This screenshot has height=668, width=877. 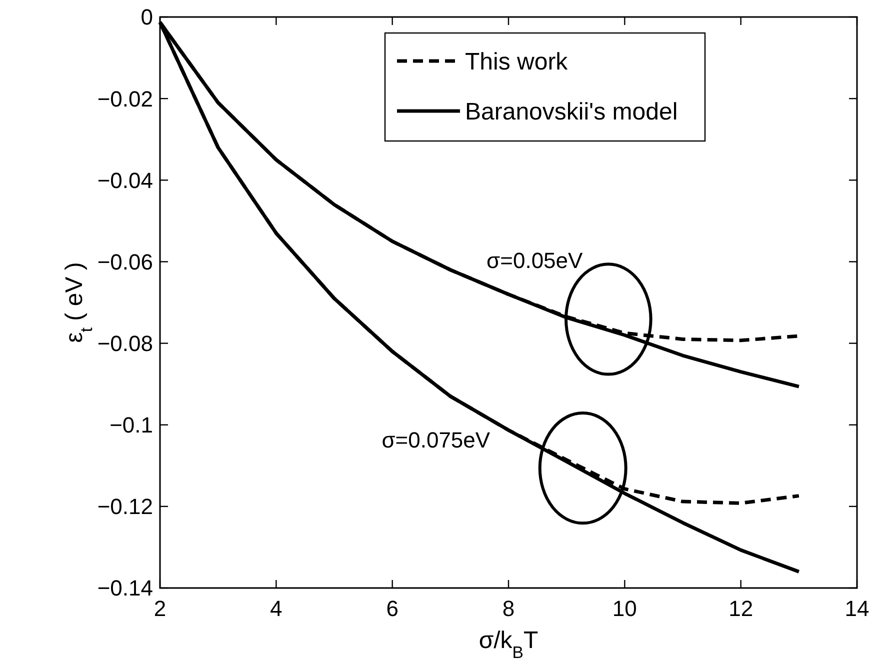 What do you see at coordinates (535, 260) in the screenshot?
I see `annotation: σ=0.05eV` at bounding box center [535, 260].